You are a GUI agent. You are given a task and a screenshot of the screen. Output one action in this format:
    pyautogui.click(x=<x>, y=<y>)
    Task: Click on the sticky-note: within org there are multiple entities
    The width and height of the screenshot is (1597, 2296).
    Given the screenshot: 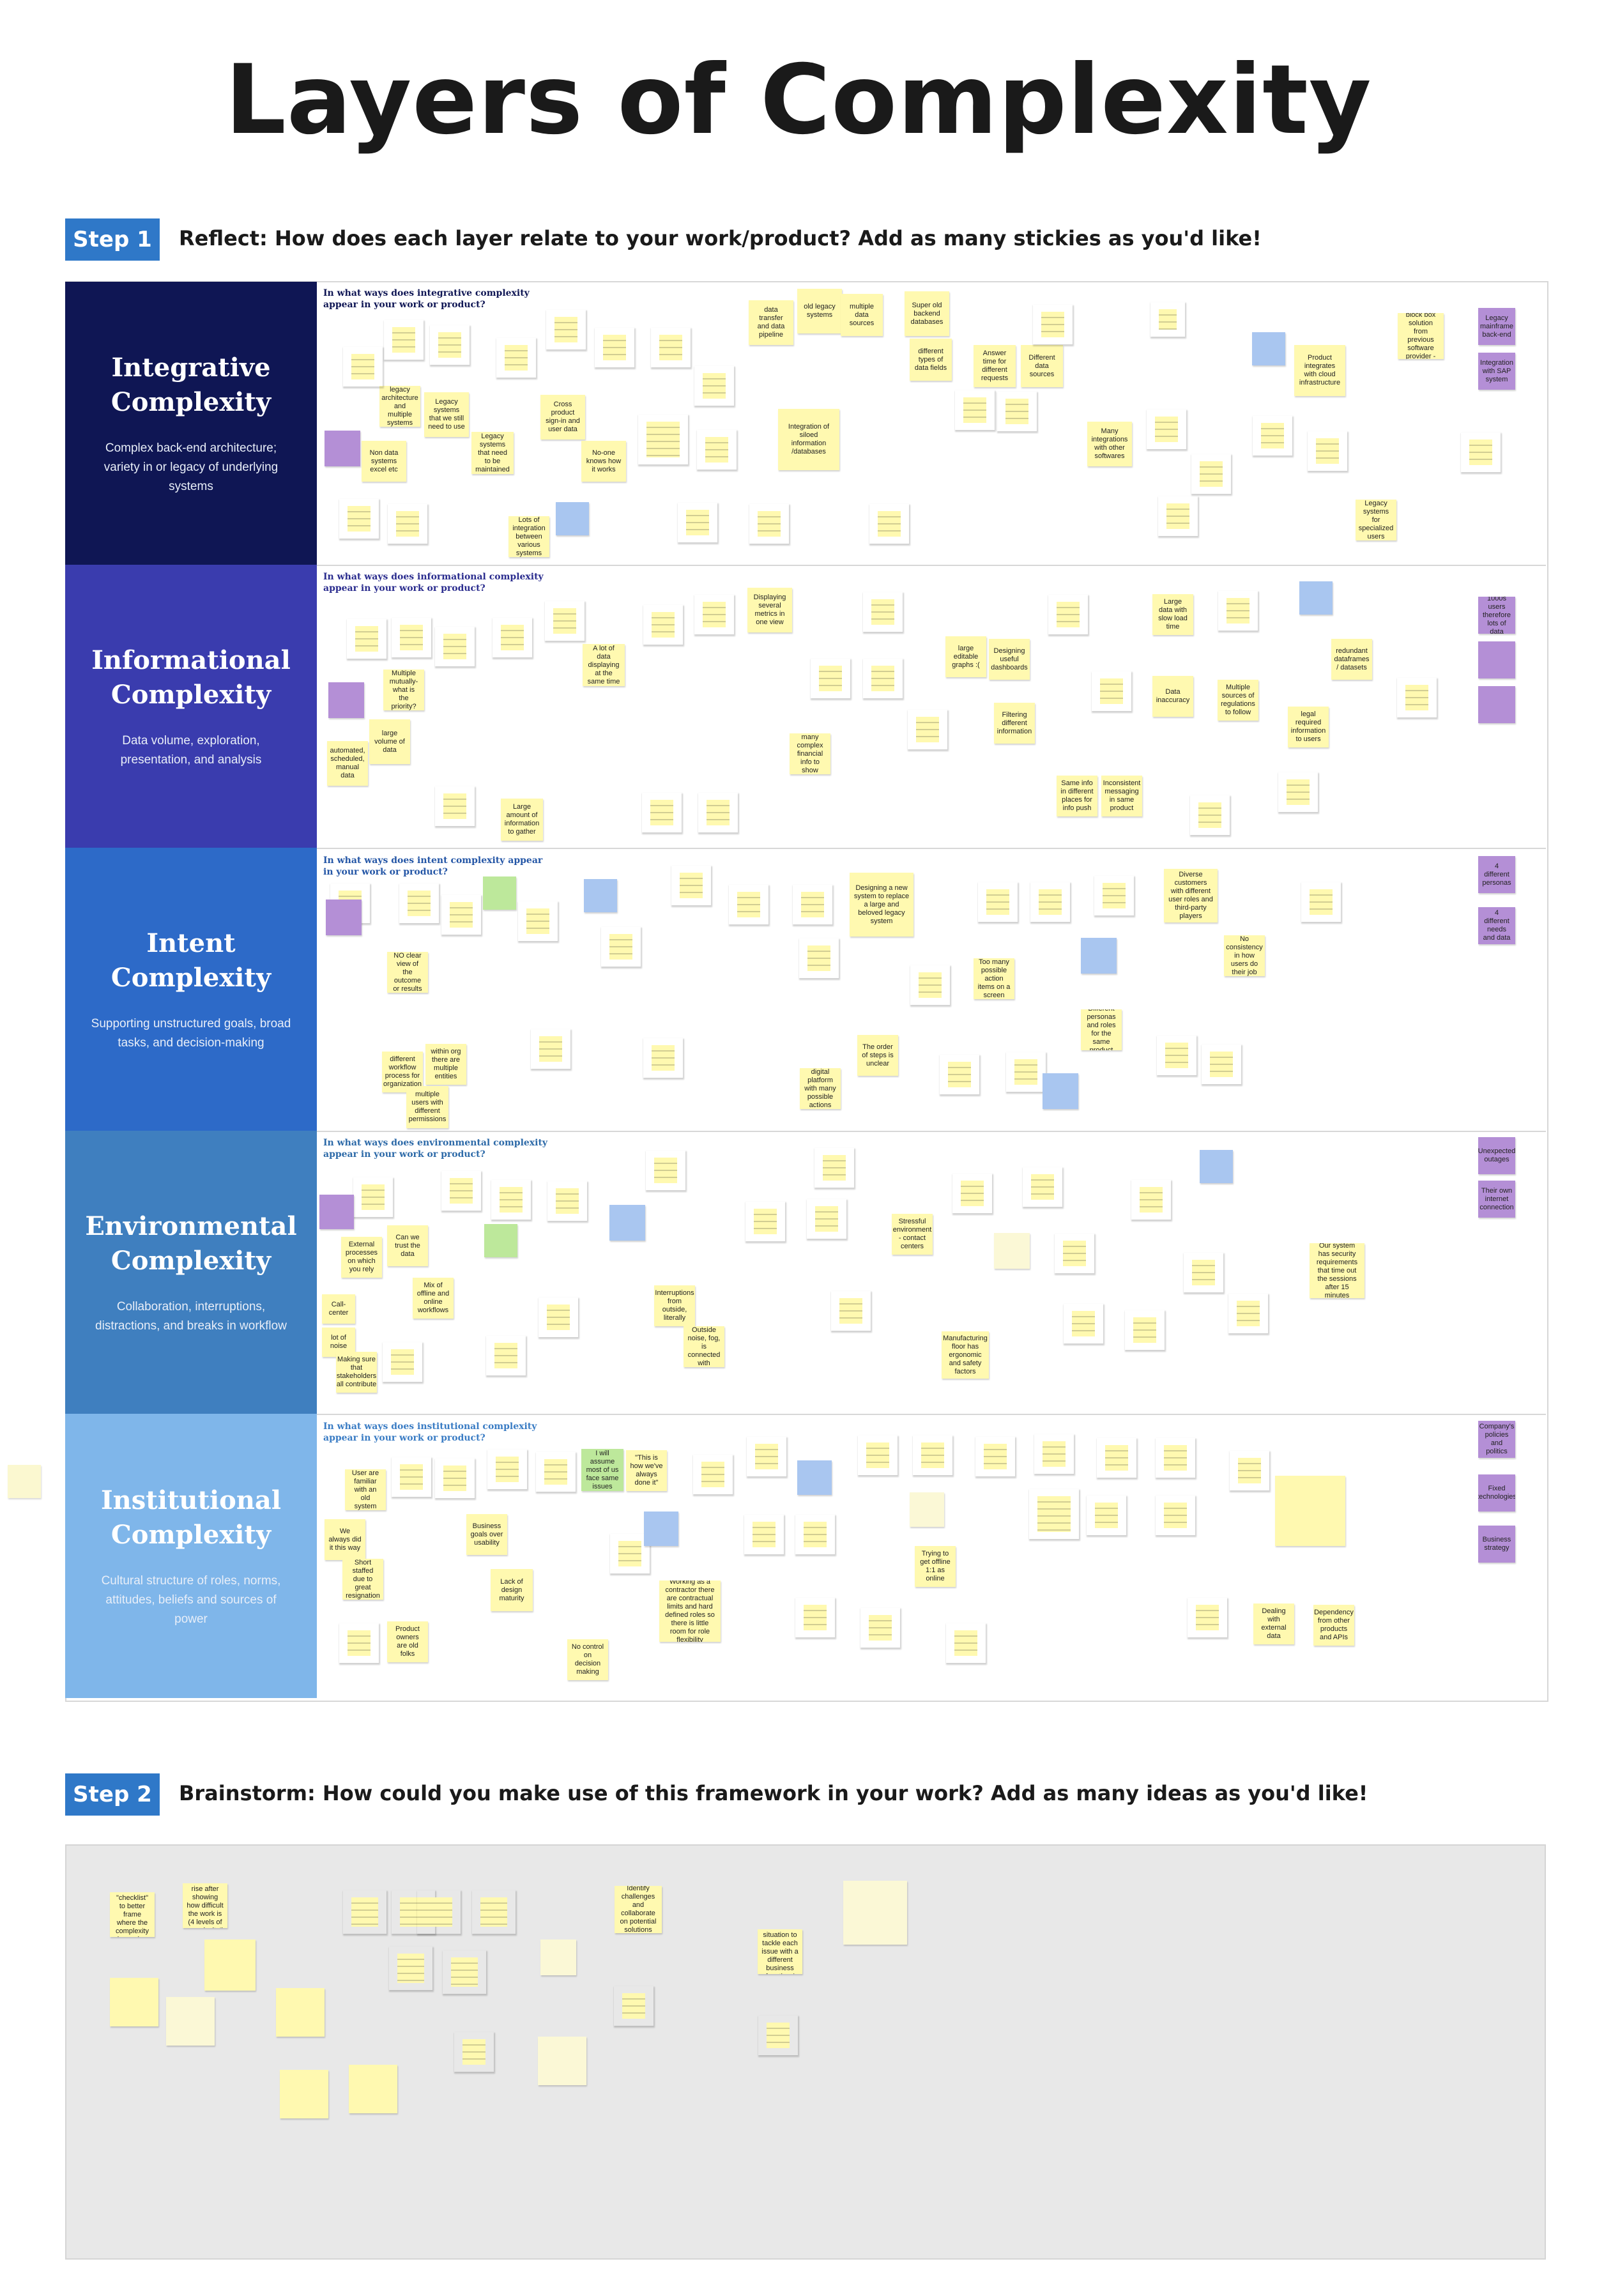 What is the action you would take?
    pyautogui.click(x=445, y=1064)
    